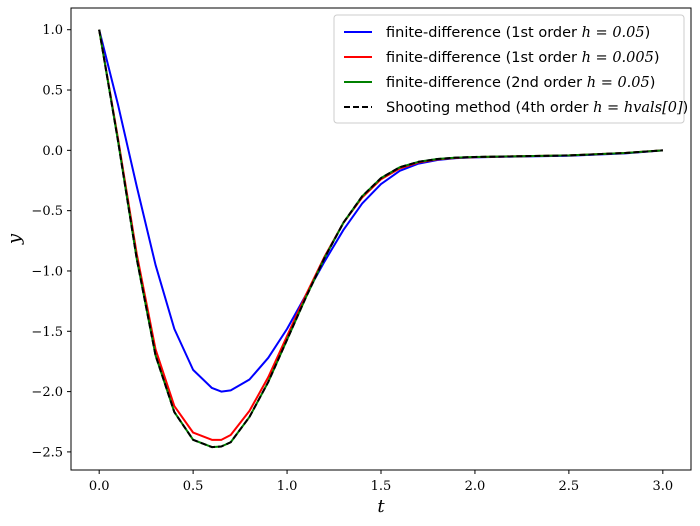 The width and height of the screenshot is (700, 526). I want to click on x-tick-label: 0.5, so click(193, 486).